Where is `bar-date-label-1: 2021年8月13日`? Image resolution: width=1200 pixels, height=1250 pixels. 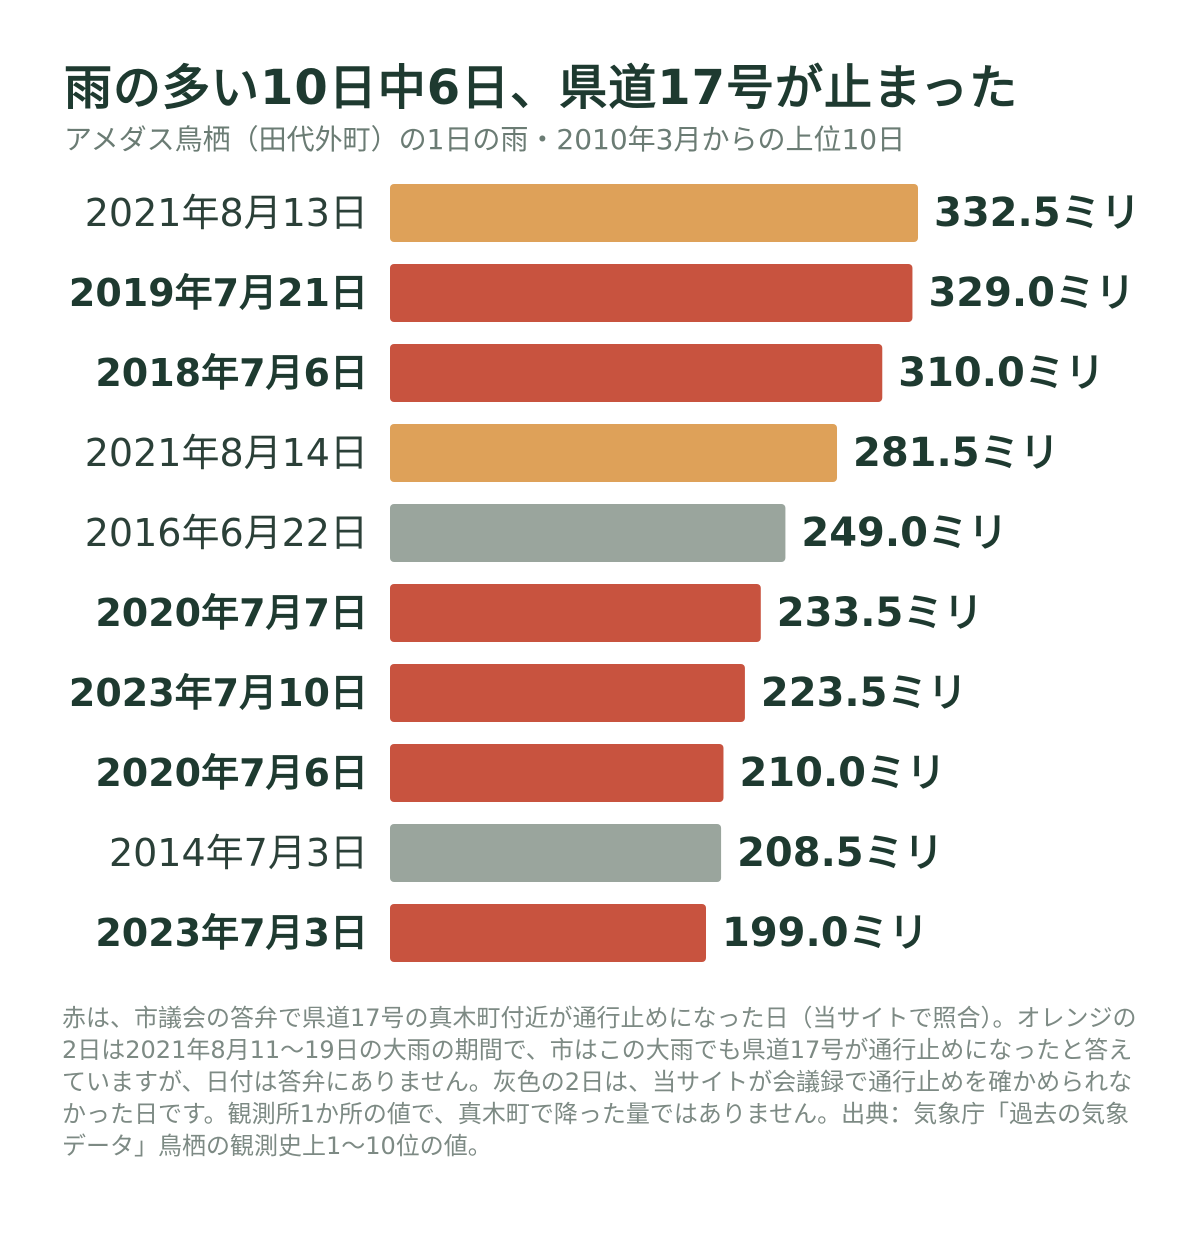 bar-date-label-1: 2021年8月13日 is located at coordinates (226, 213).